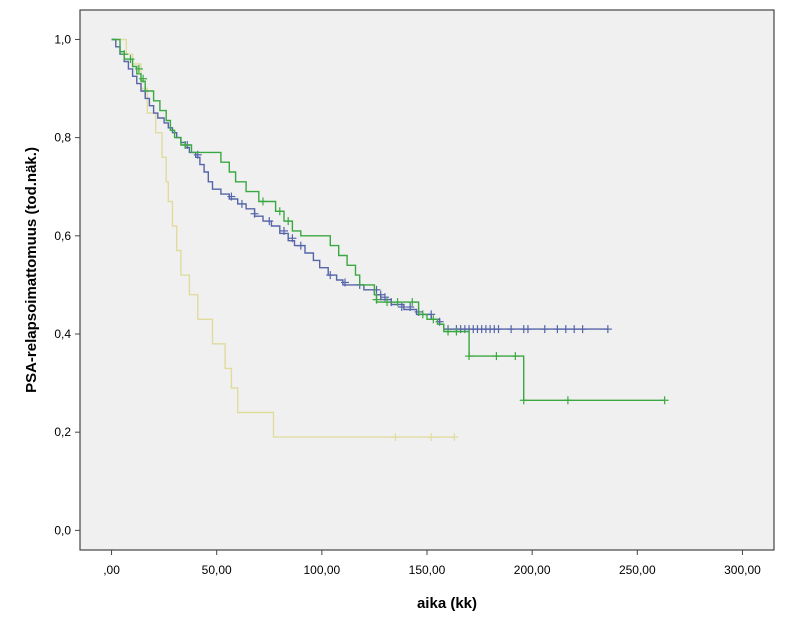 This screenshot has height=630, width=786. What do you see at coordinates (31, 270) in the screenshot?
I see `y-axis-title: PSA-relapsoimattomuus (tod.näk.)` at bounding box center [31, 270].